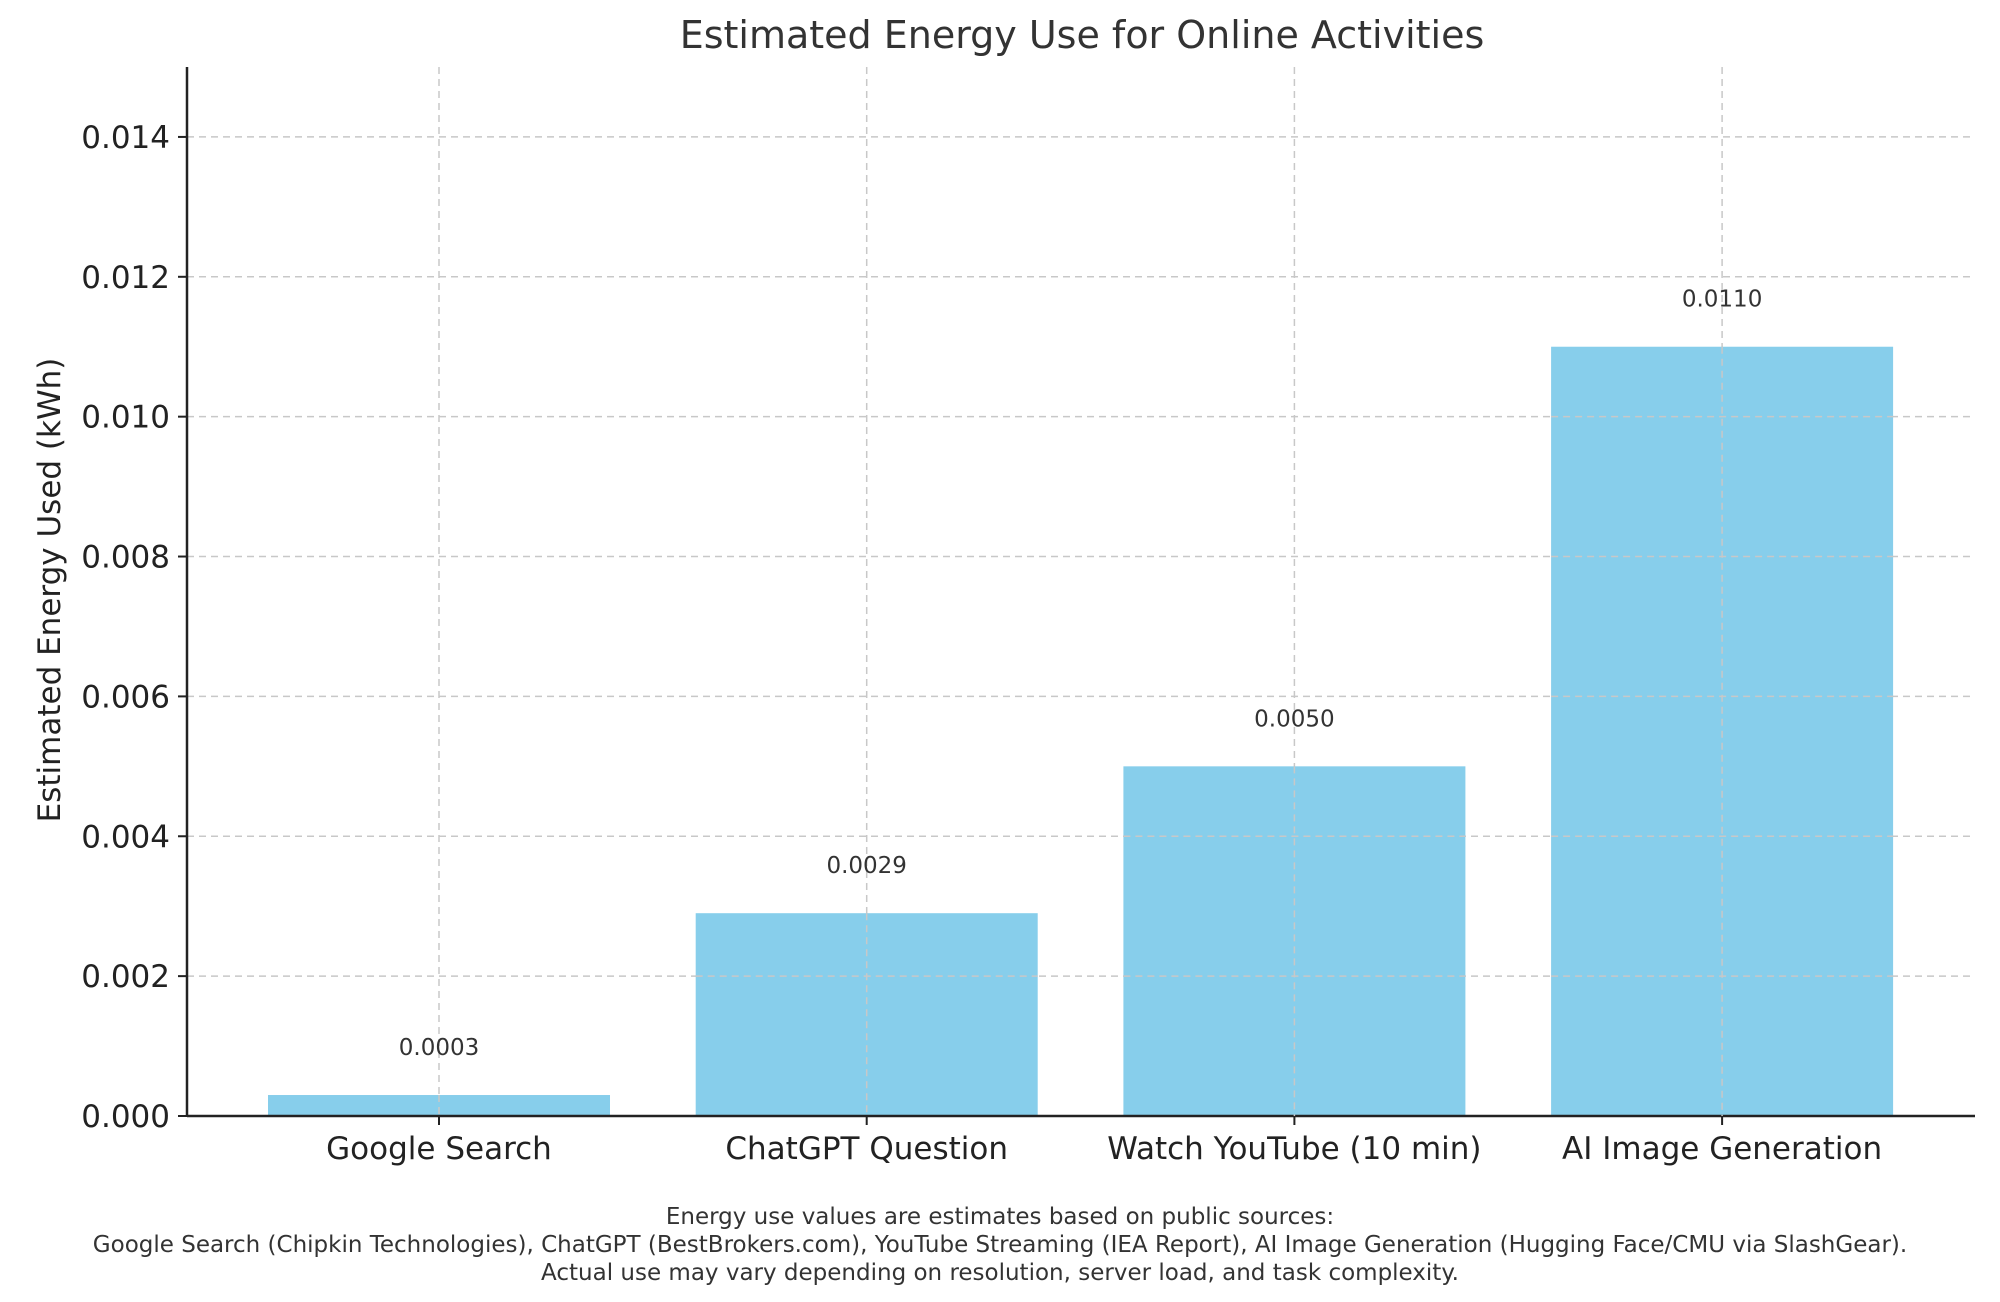 Image resolution: width=2000 pixels, height=1302 pixels. Describe the element at coordinates (866, 866) in the screenshot. I see `bar-value-label: 0.0029` at that location.